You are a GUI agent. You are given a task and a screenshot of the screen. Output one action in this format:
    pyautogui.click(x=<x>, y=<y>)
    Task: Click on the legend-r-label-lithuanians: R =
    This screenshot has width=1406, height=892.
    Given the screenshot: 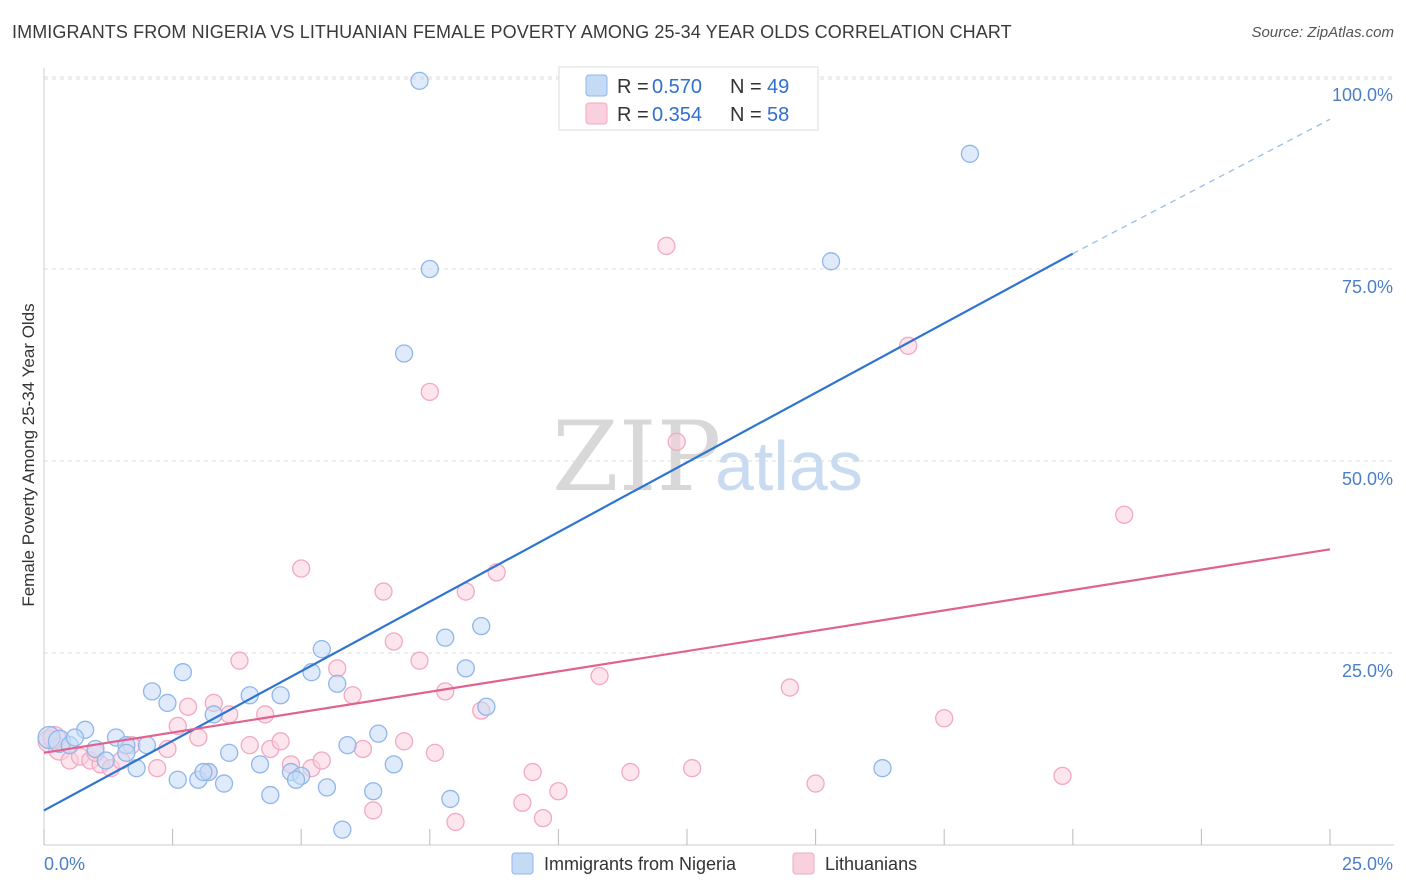 What is the action you would take?
    pyautogui.click(x=633, y=115)
    